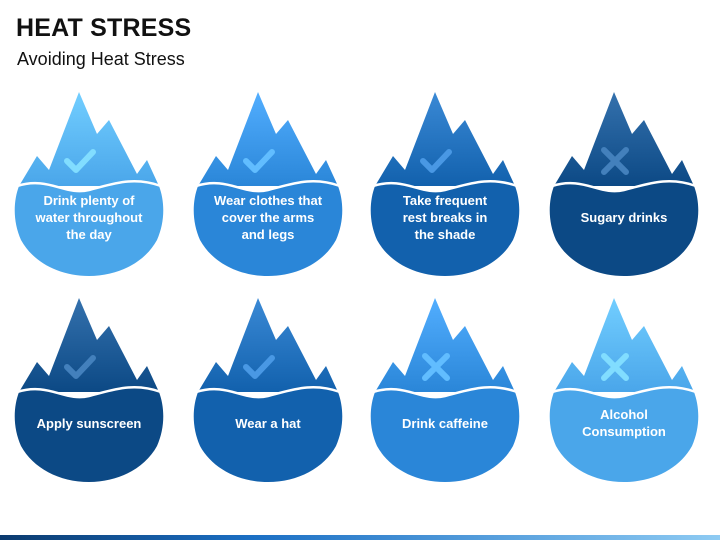 Image resolution: width=720 pixels, height=540 pixels. Describe the element at coordinates (89, 423) in the screenshot. I see `tip-label: Apply sunscreen` at that location.